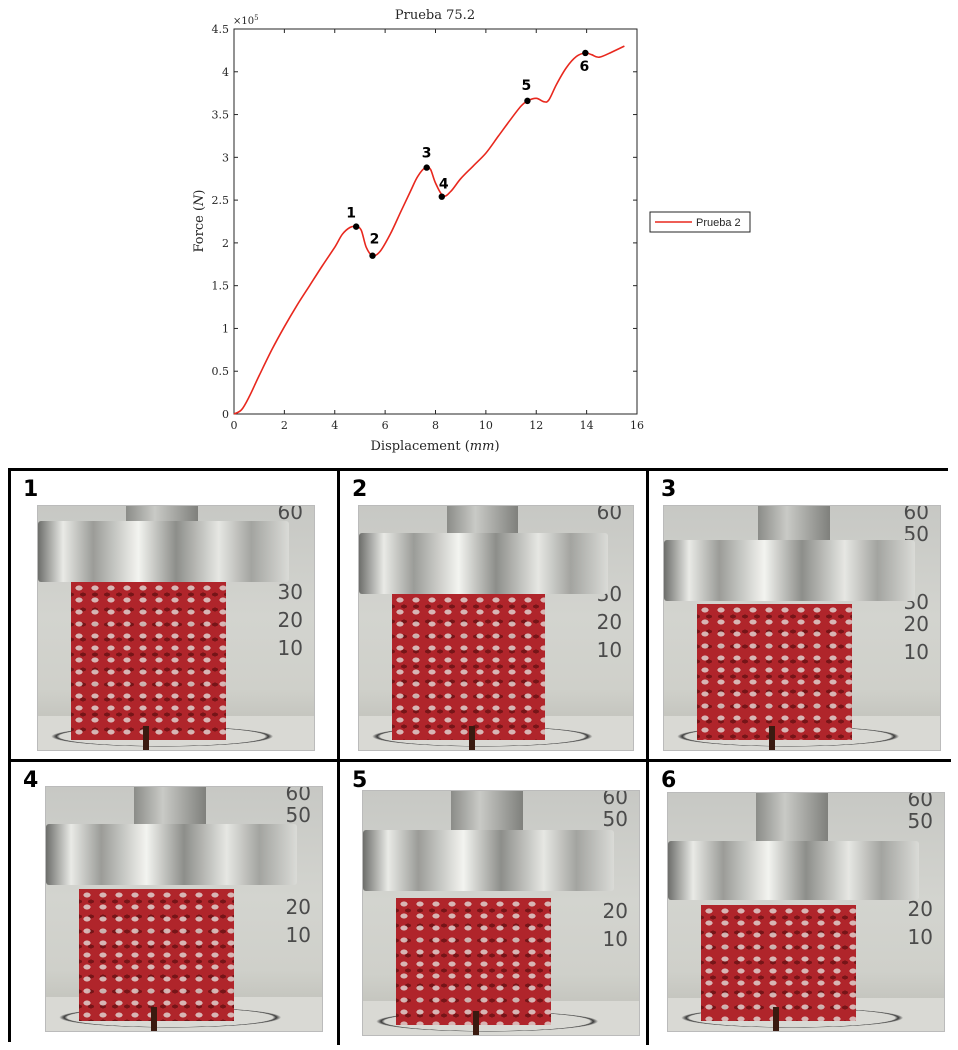 Image resolution: width=958 pixels, height=1050 pixels. What do you see at coordinates (584, 67) in the screenshot?
I see `marked-point-label: 6` at bounding box center [584, 67].